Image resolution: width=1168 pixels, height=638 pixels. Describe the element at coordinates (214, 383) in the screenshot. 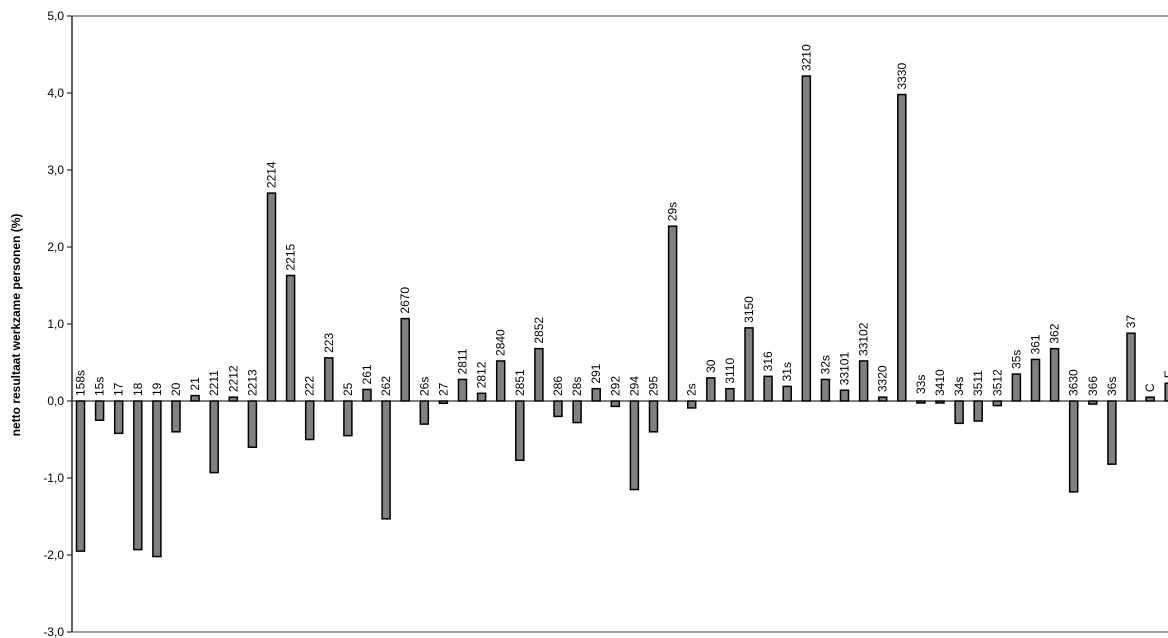

I see `bar-category-label: 2211` at that location.